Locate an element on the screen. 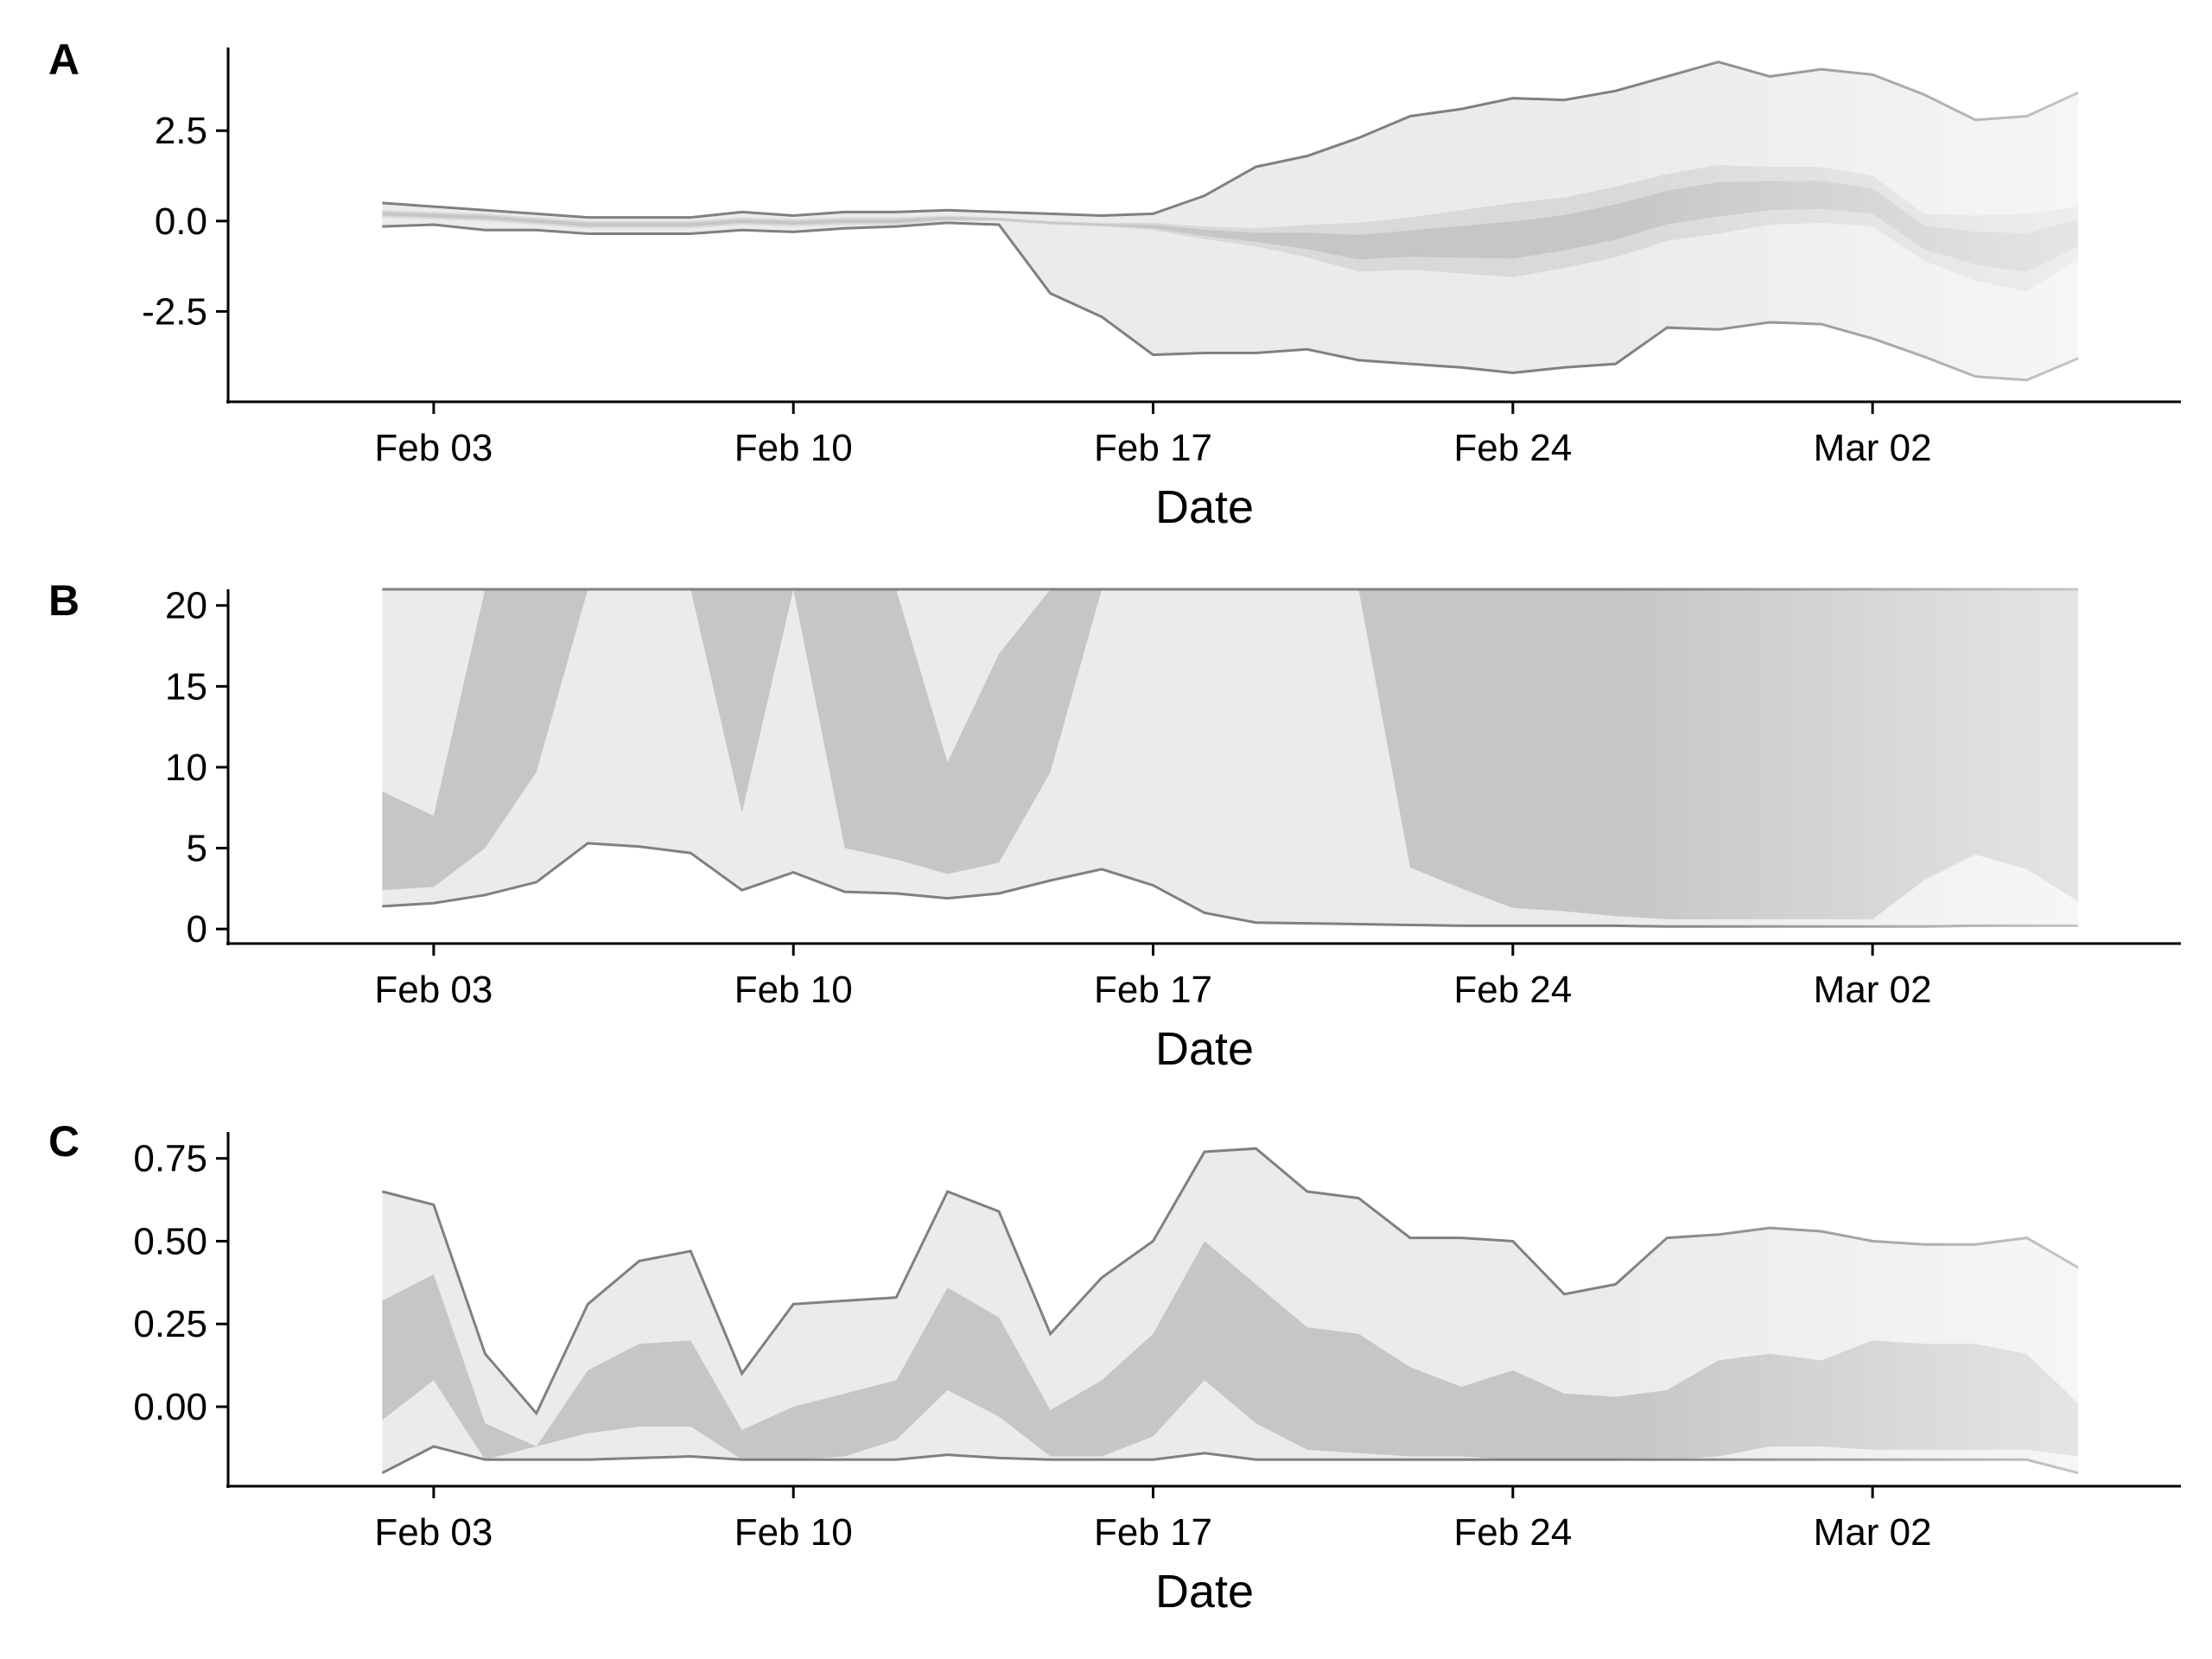 The width and height of the screenshot is (2212, 1659). panel-c-tag: C is located at coordinates (63, 1141).